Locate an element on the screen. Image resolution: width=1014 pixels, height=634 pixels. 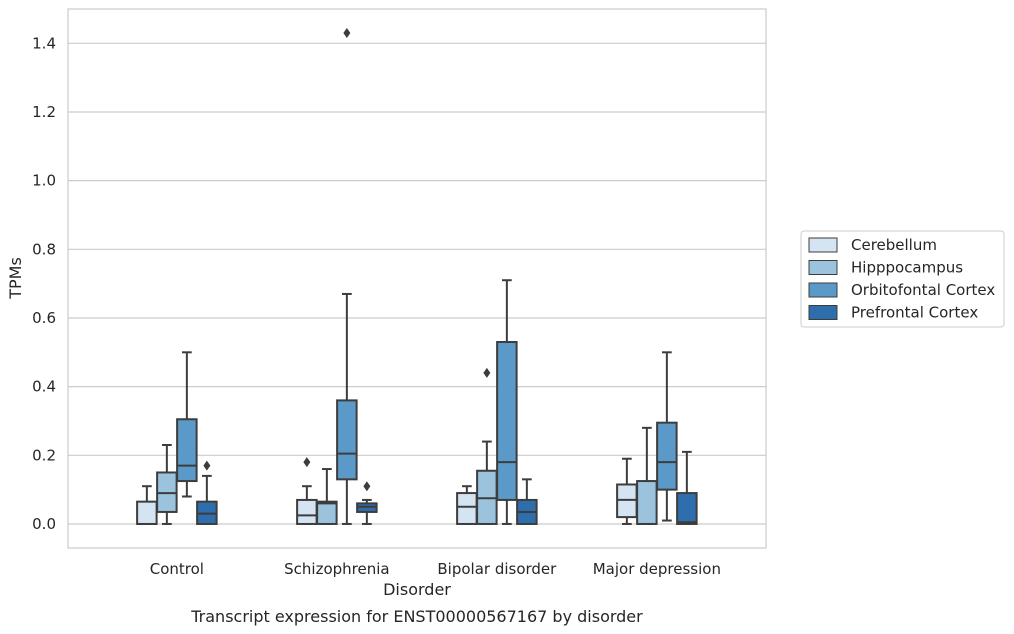
legend-label: Hipppocampus is located at coordinates (907, 268).